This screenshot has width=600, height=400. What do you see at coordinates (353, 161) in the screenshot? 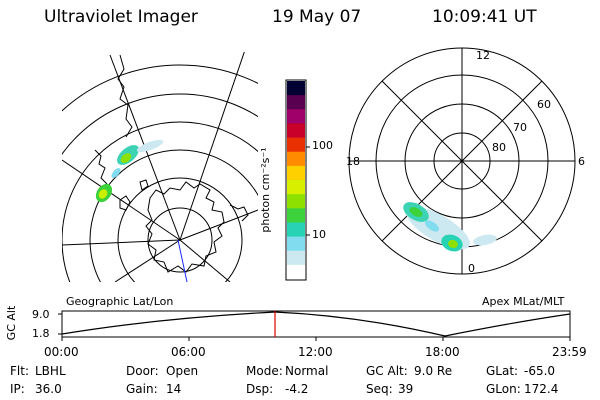
I see `mlt-label-18: 18` at bounding box center [353, 161].